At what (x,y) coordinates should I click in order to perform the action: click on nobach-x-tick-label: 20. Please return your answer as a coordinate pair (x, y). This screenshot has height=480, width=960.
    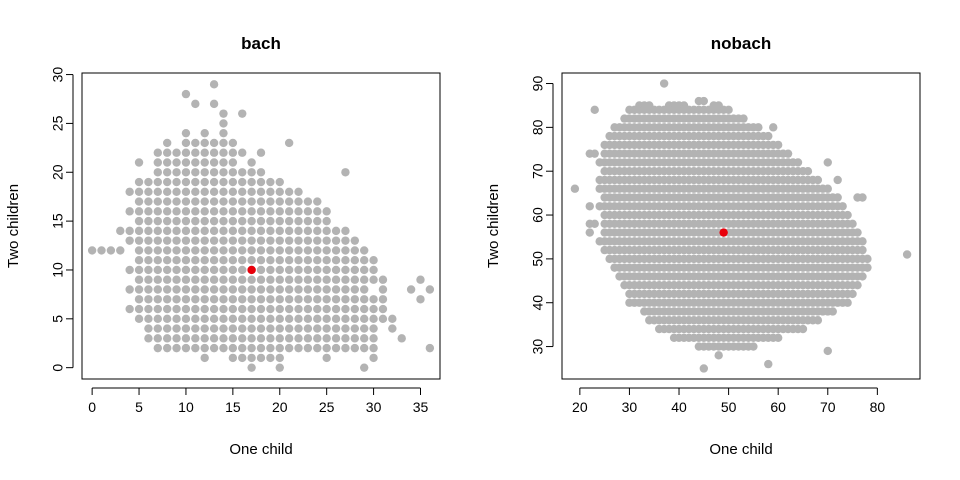
    Looking at the image, I should click on (580, 407).